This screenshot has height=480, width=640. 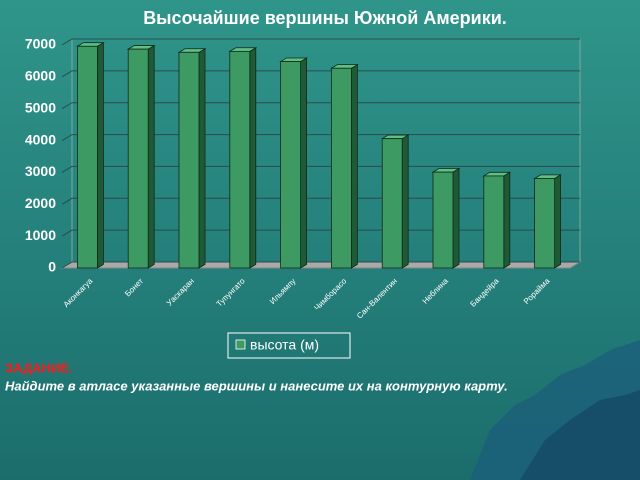 I want to click on y-tick-label: 0, so click(x=52, y=267).